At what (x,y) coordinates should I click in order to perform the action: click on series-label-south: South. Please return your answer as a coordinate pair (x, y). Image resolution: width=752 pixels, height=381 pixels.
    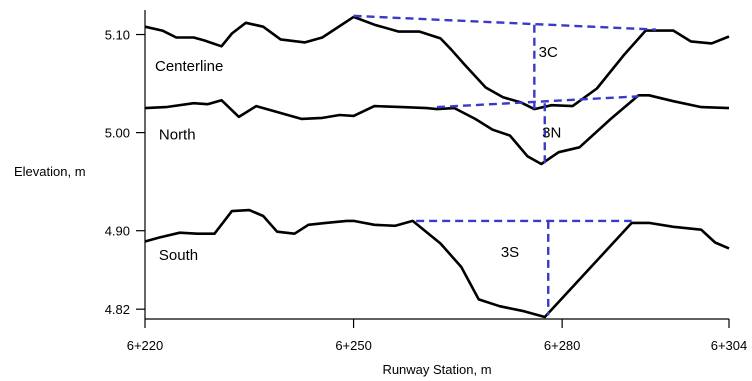
    Looking at the image, I should click on (178, 255).